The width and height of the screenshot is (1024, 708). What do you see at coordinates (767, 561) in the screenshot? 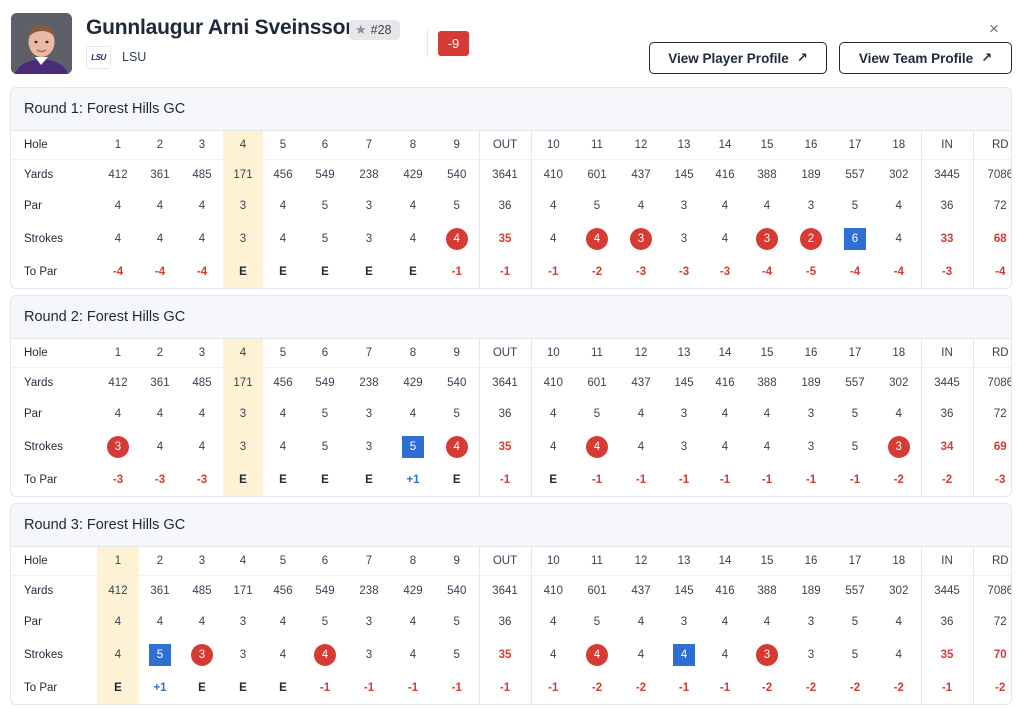
I see `score-cell: 15` at bounding box center [767, 561].